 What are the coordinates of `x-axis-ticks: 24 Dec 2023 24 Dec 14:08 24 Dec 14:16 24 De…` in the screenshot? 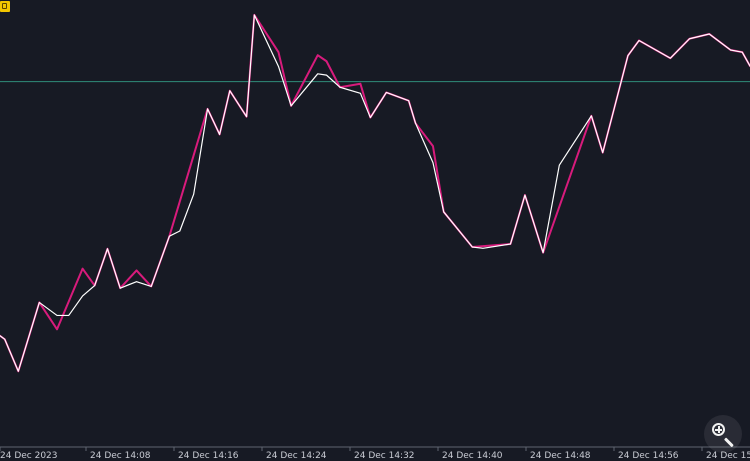 It's located at (375, 454).